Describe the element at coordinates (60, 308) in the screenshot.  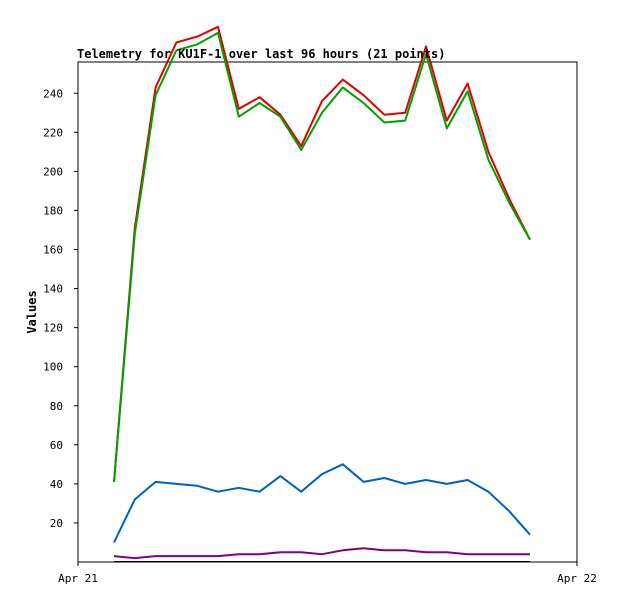
I see `y-axis: 20 40 60 80 100 120 140 160 180 200 220 240` at that location.